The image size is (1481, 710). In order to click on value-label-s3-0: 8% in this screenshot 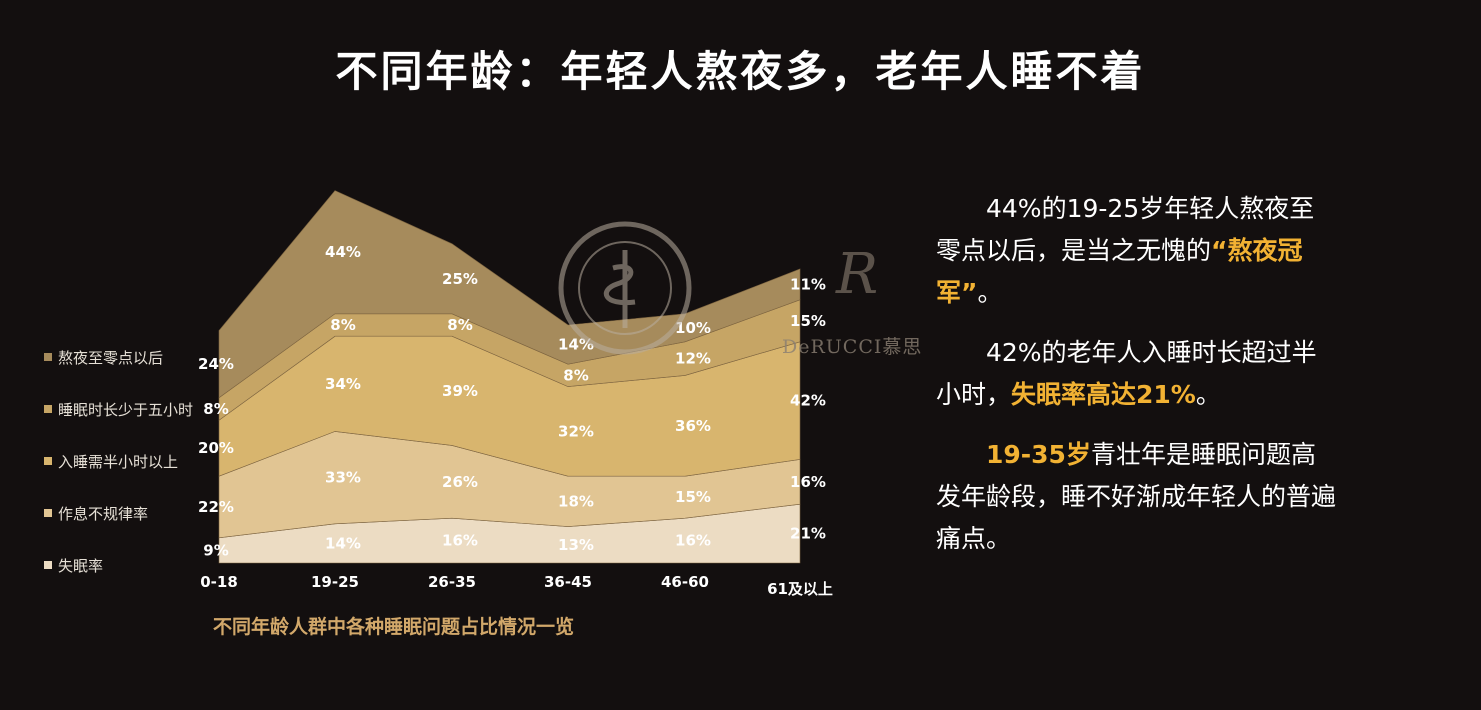, I will do `click(215, 409)`.